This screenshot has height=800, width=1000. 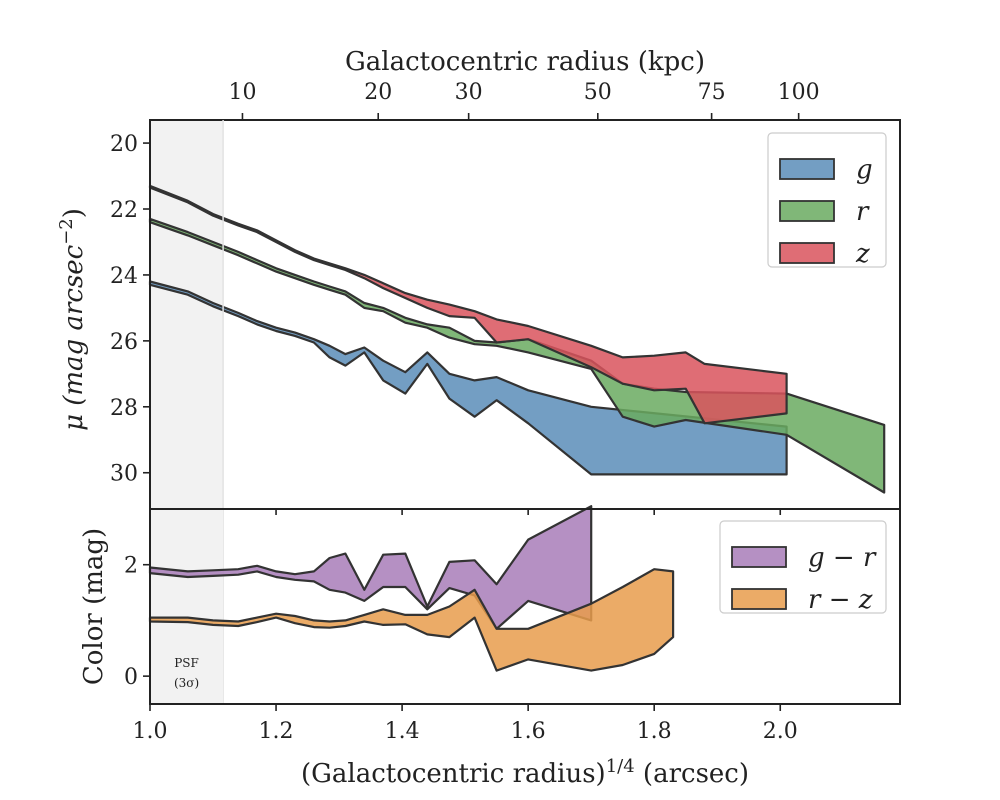 I want to click on kpc-tick-label: 100, so click(x=799, y=92).